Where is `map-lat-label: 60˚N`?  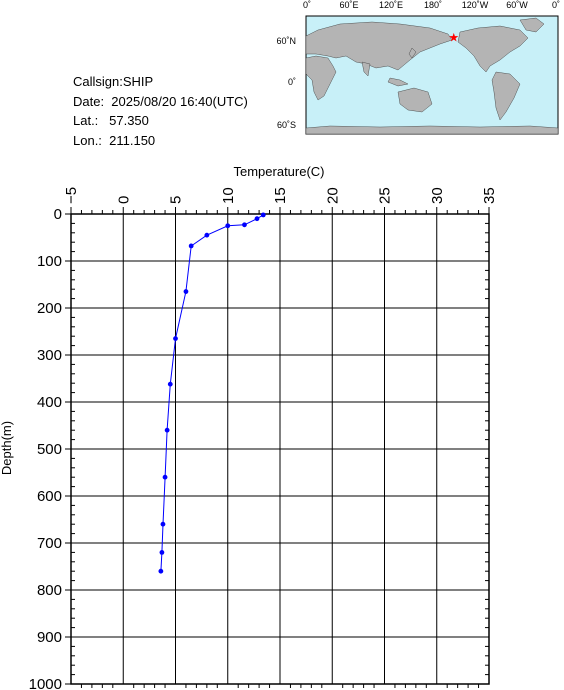
map-lat-label: 60˚N is located at coordinates (286, 41).